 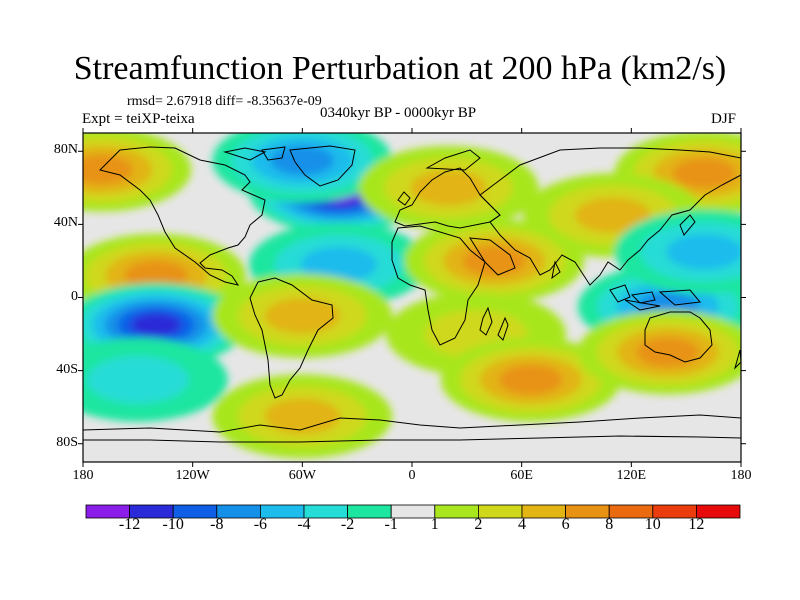 What do you see at coordinates (304, 524) in the screenshot?
I see `colorbar-label: -4` at bounding box center [304, 524].